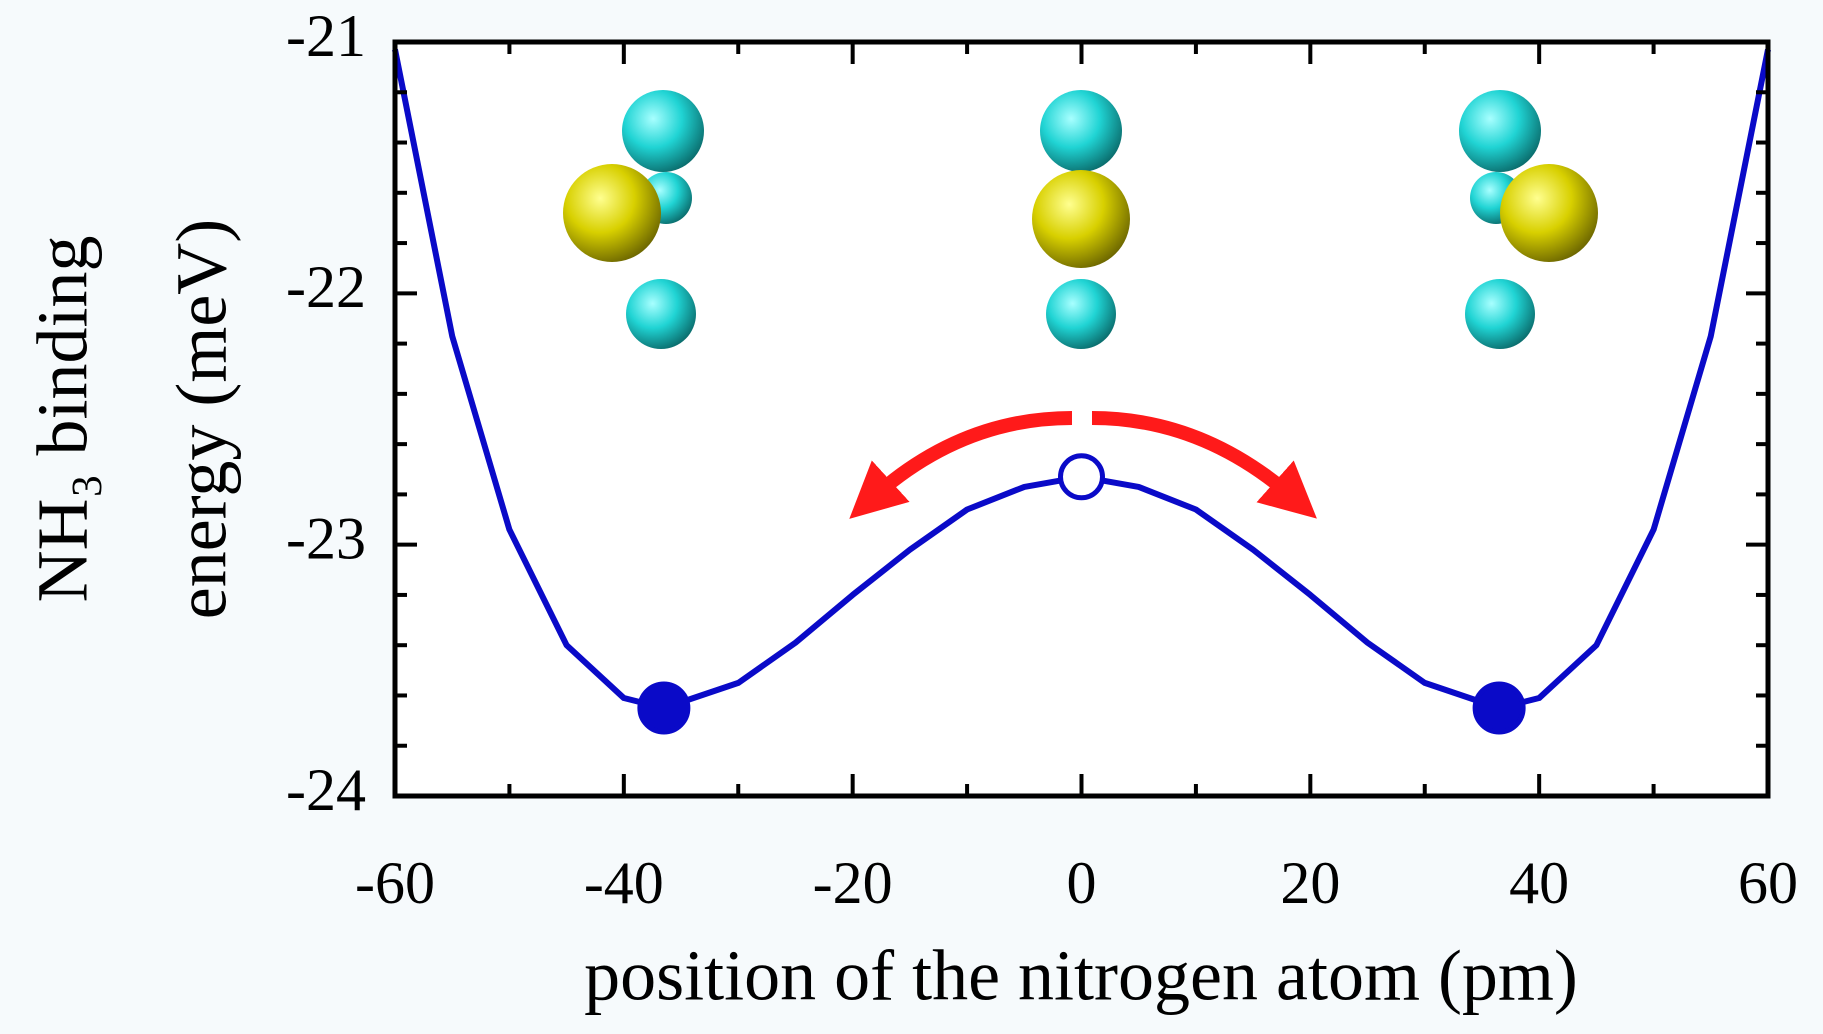 The width and height of the screenshot is (1823, 1034). What do you see at coordinates (1768, 883) in the screenshot?
I see `x-tick-label: 60` at bounding box center [1768, 883].